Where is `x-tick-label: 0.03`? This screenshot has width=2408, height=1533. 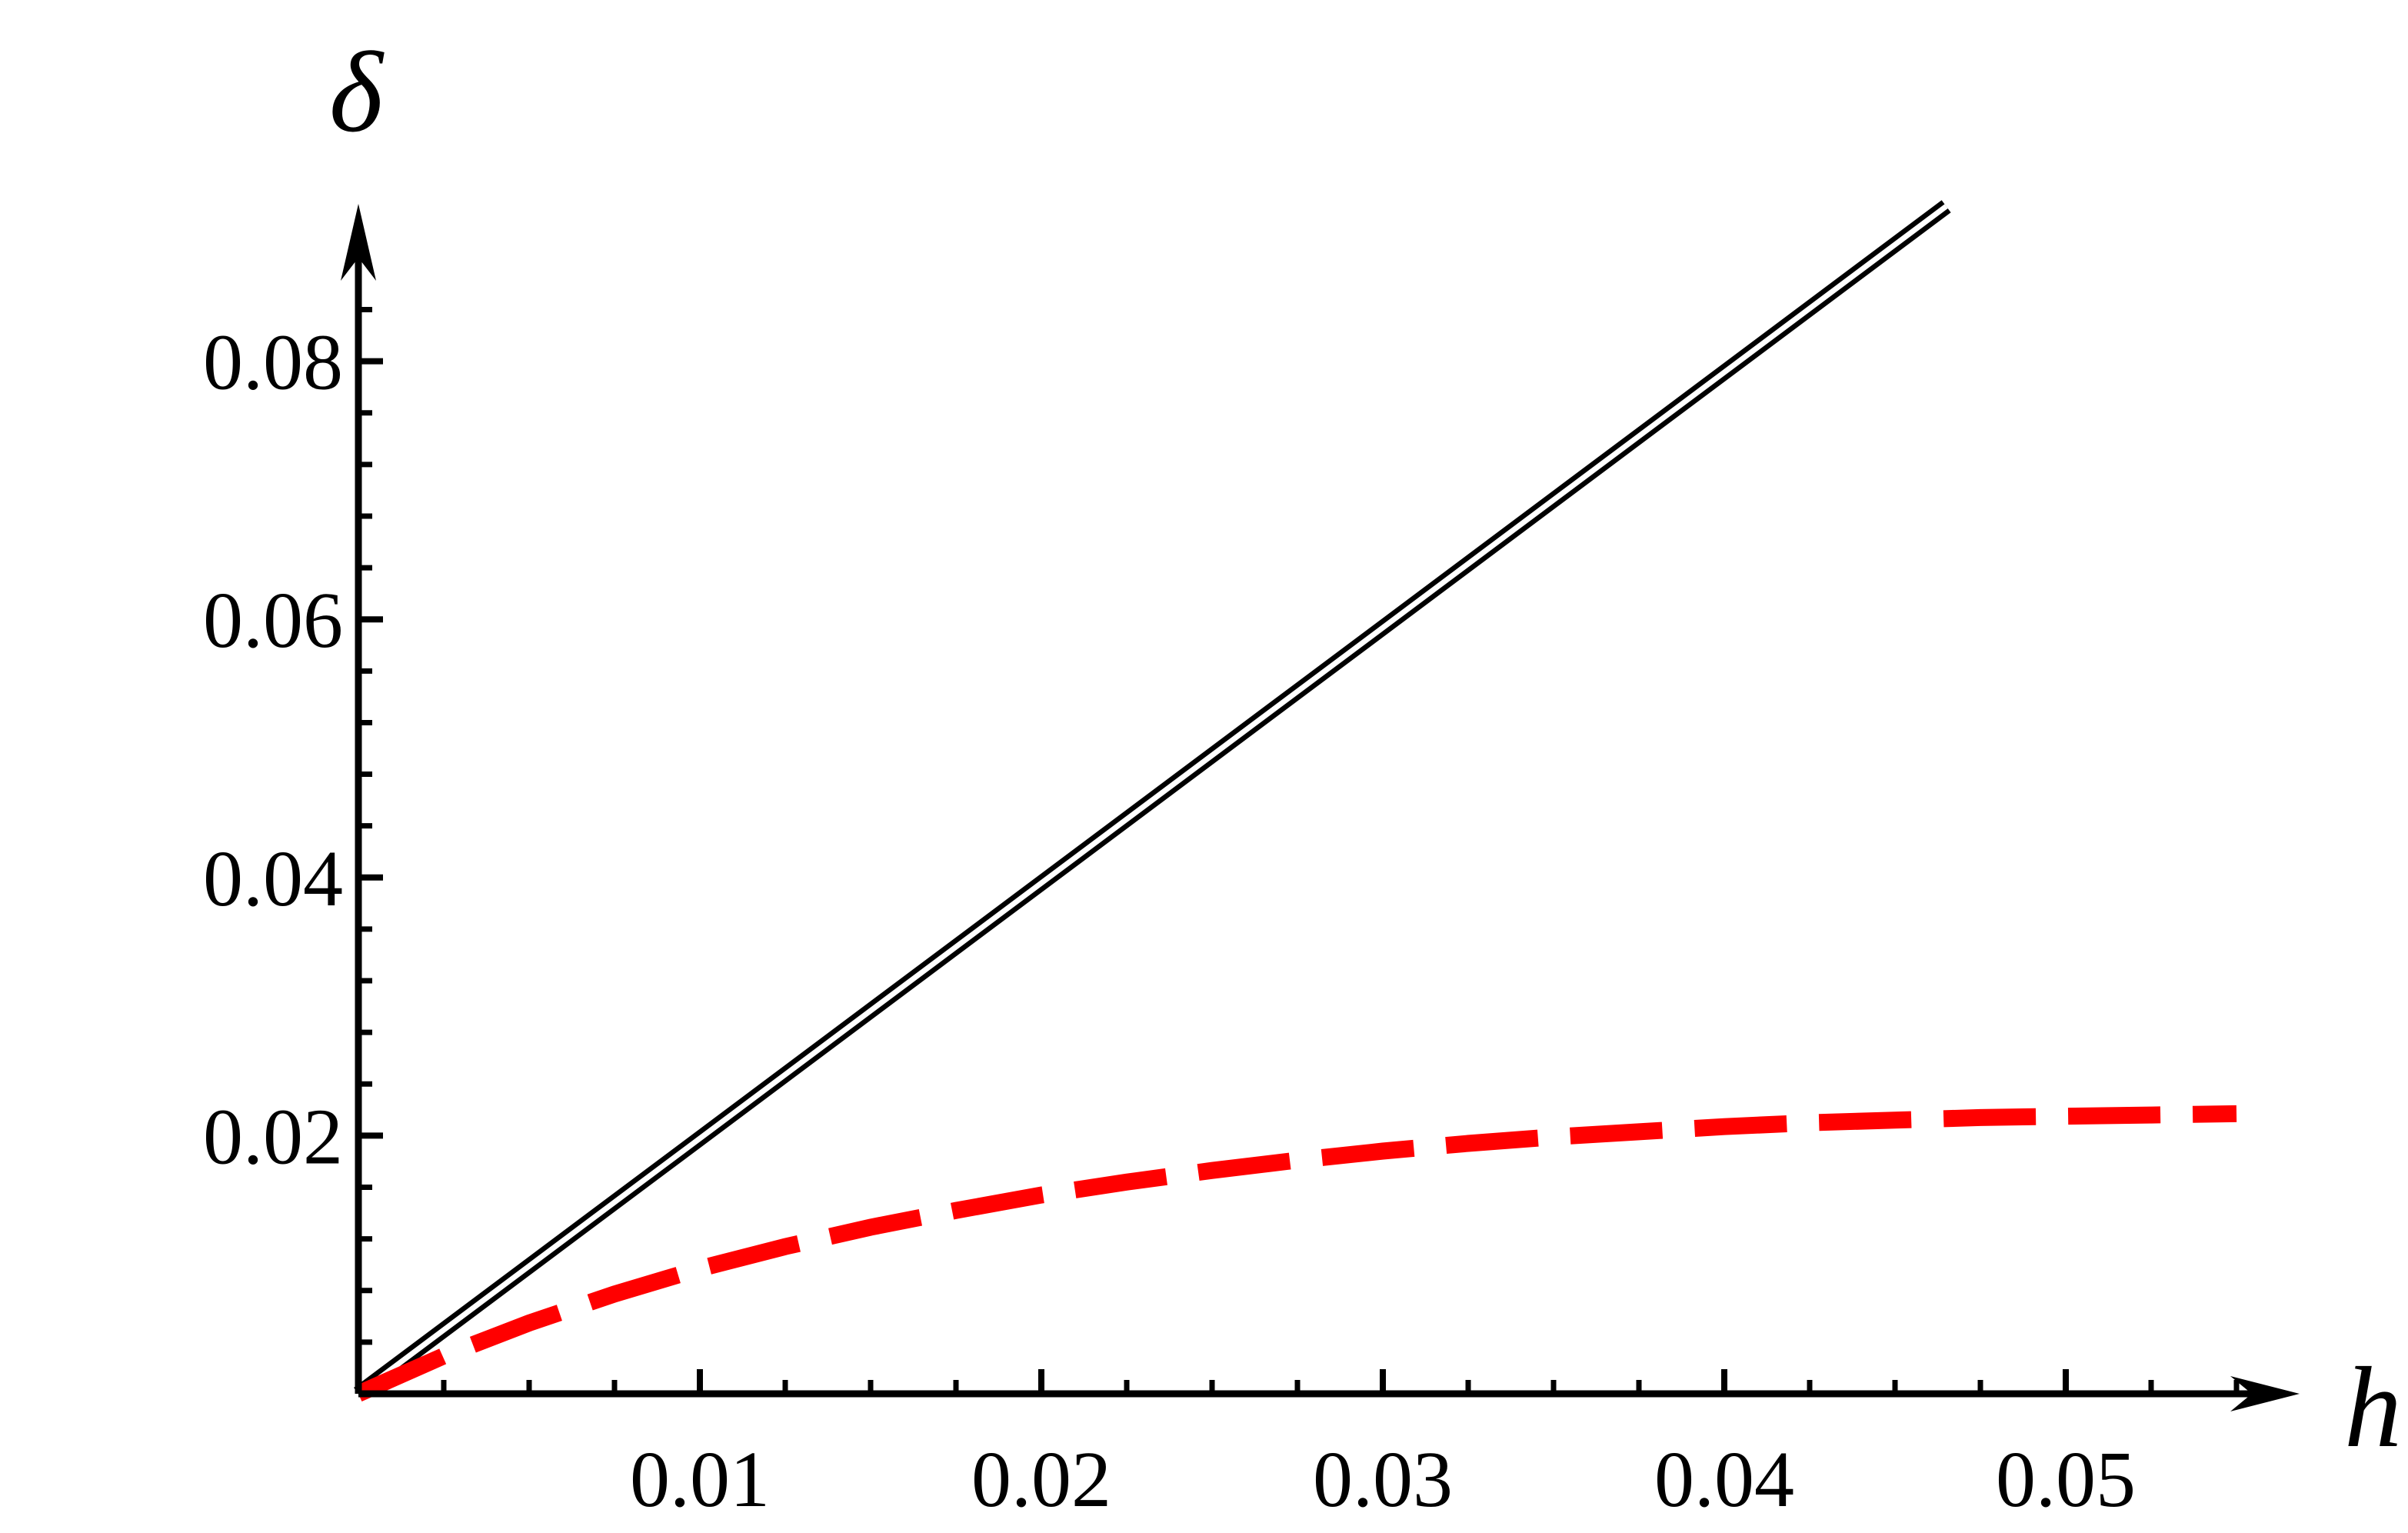
x-tick-label: 0.03 is located at coordinates (1383, 1479).